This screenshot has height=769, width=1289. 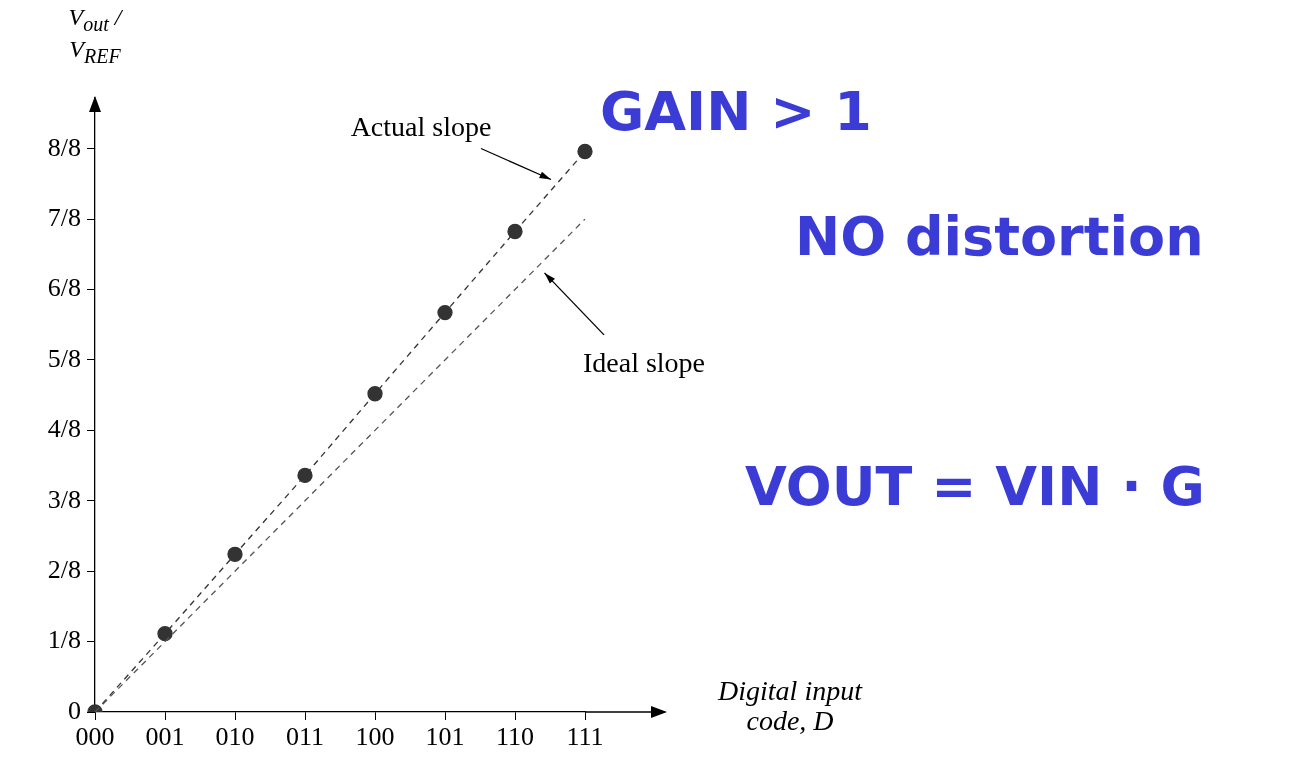 What do you see at coordinates (64, 288) in the screenshot?
I see `y-tick-label: 6/8` at bounding box center [64, 288].